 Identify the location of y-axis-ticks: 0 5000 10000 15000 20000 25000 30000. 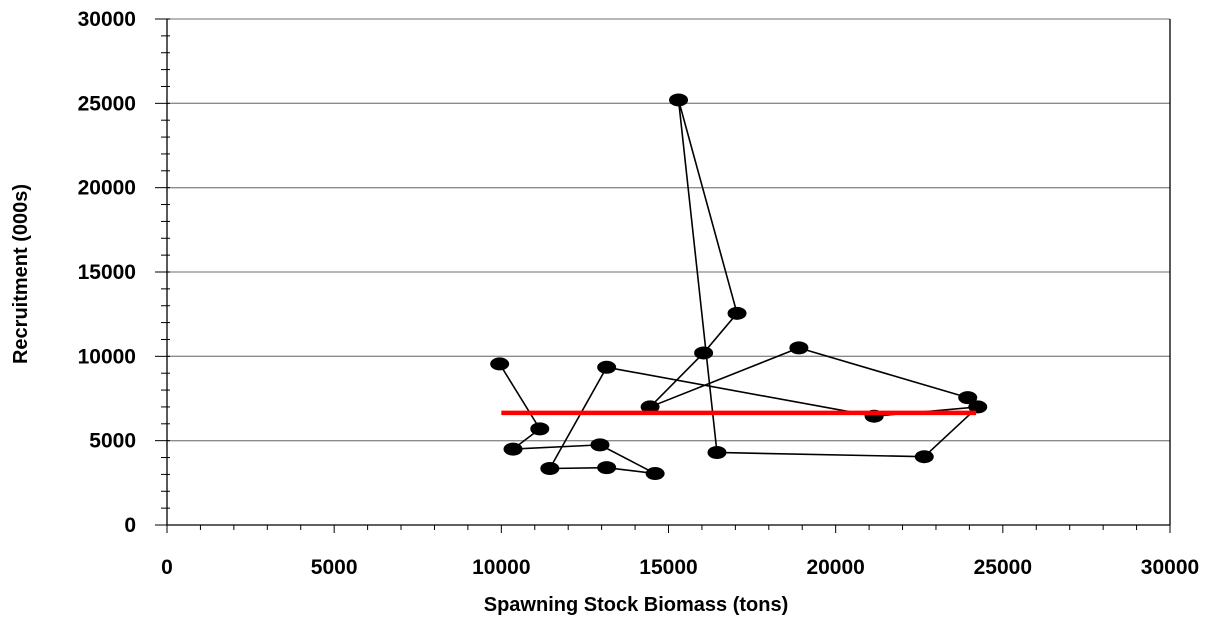
(124, 272).